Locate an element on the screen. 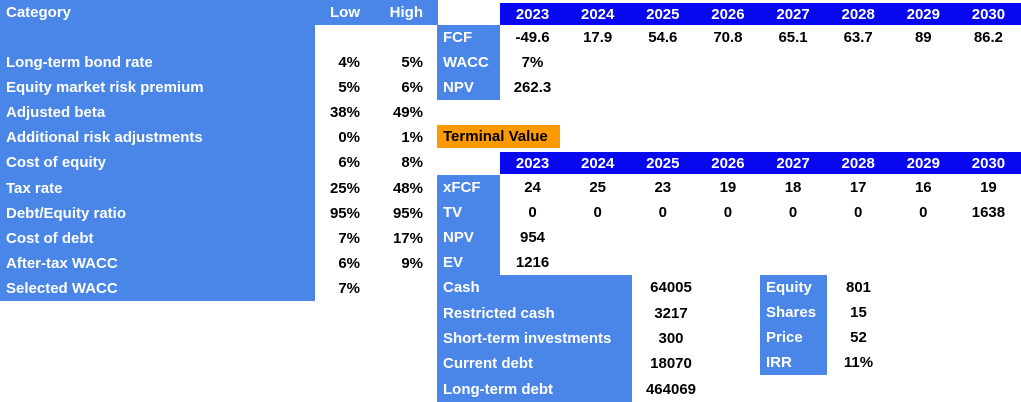 Image resolution: width=1021 pixels, height=402 pixels. low-value-cell: 38% is located at coordinates (344, 113).